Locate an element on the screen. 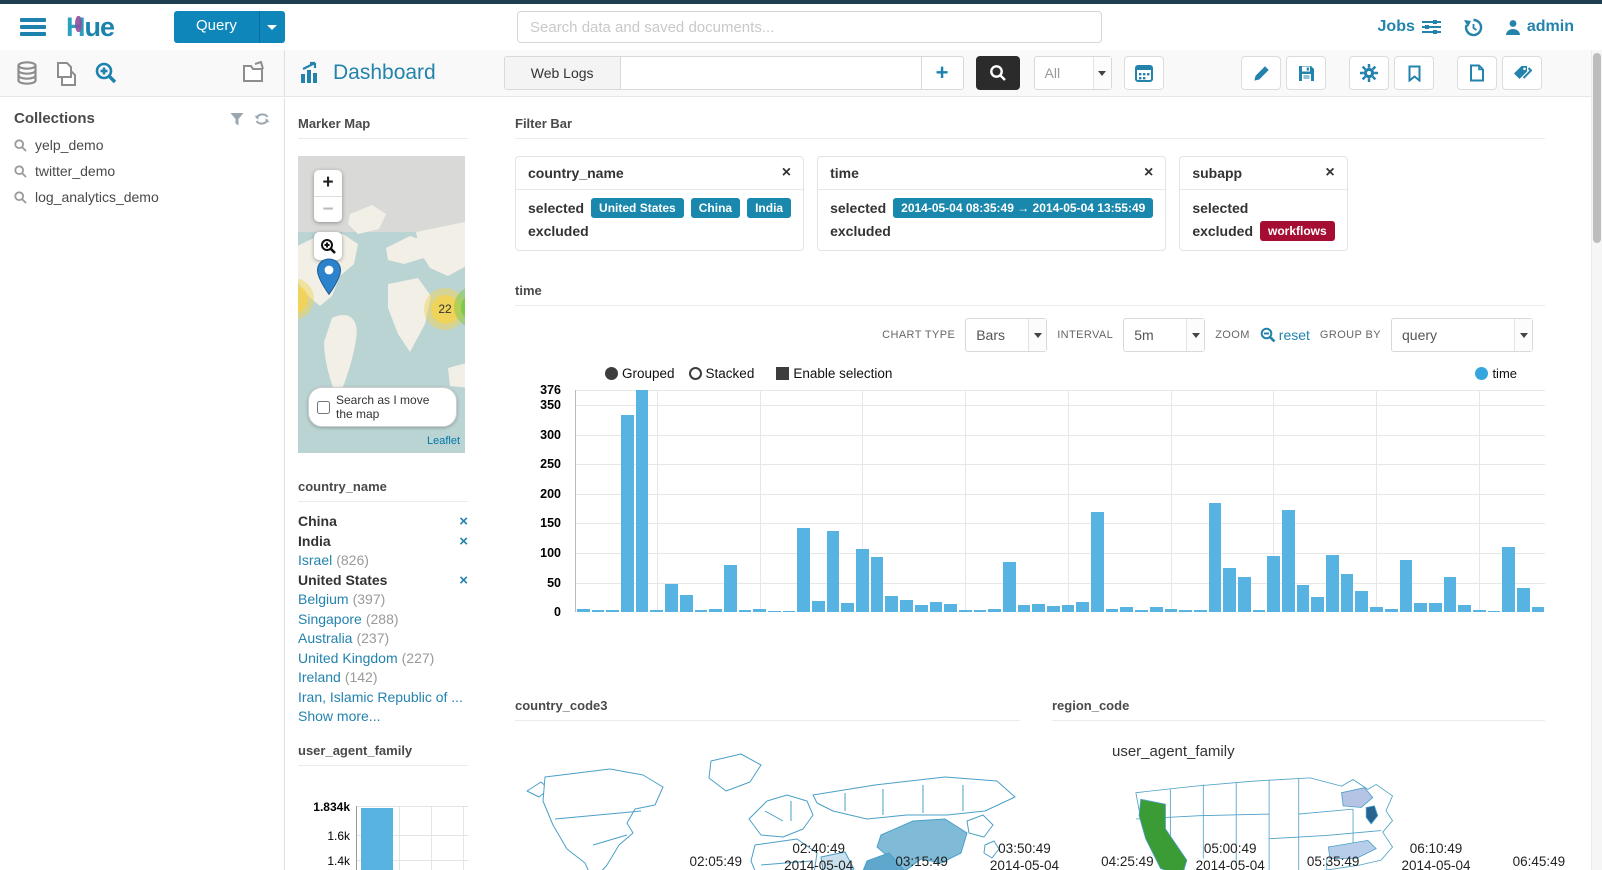 The width and height of the screenshot is (1602, 870). map-cluster: 5 is located at coordinates (306, 299).